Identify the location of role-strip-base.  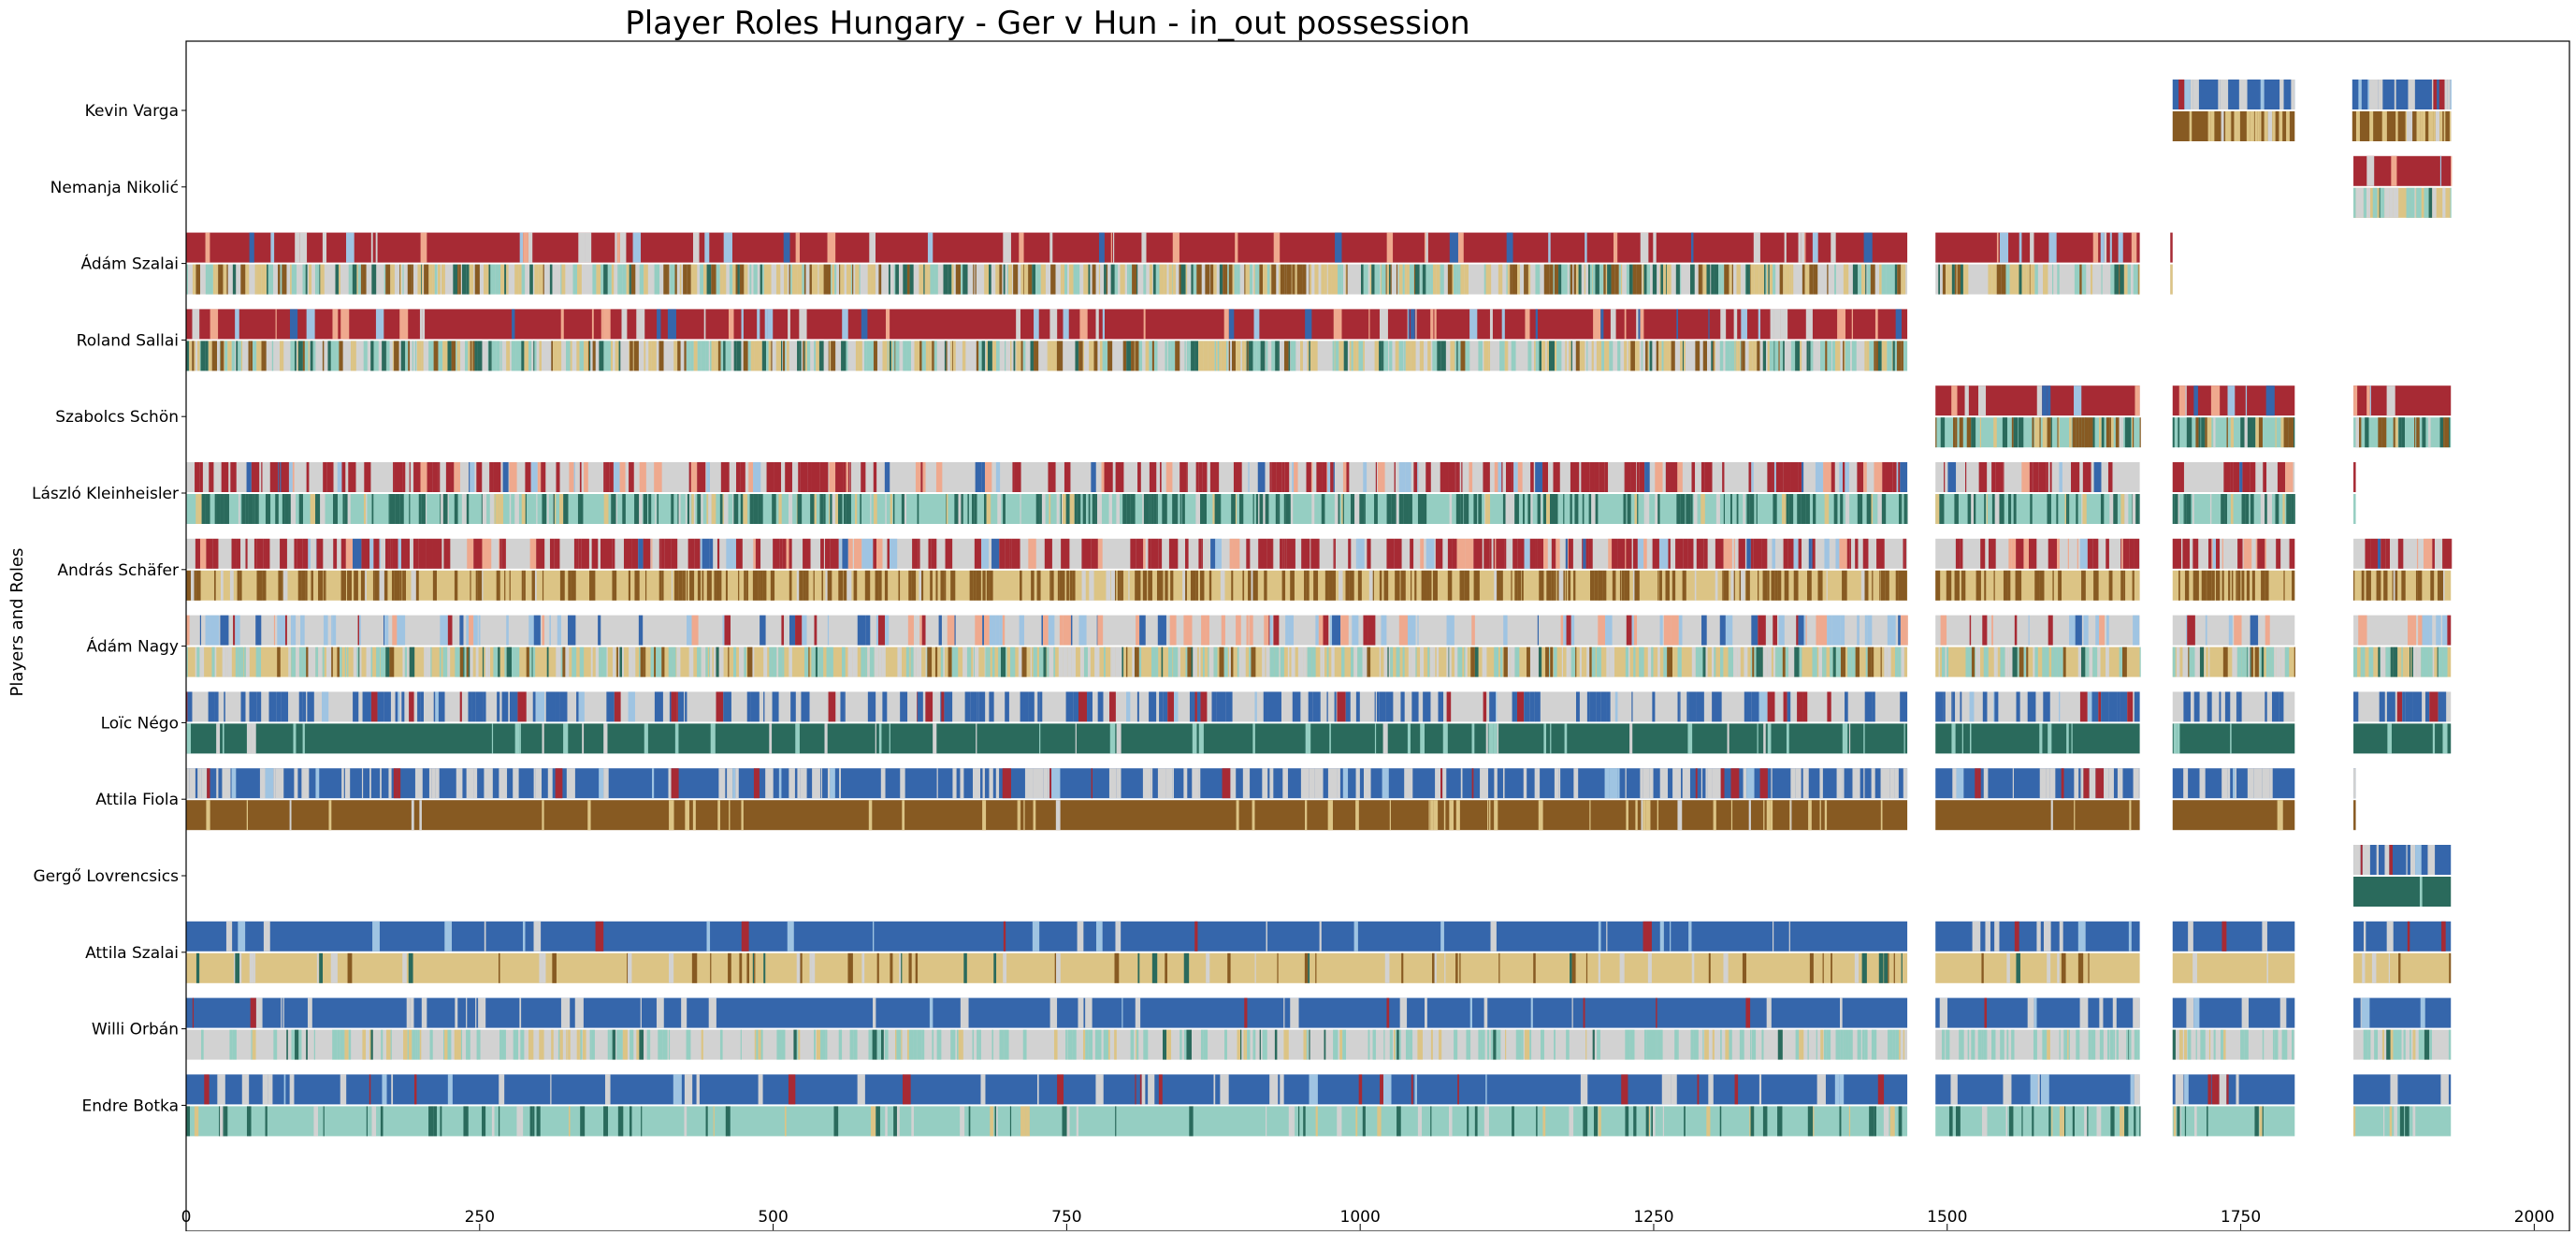
(2233, 432).